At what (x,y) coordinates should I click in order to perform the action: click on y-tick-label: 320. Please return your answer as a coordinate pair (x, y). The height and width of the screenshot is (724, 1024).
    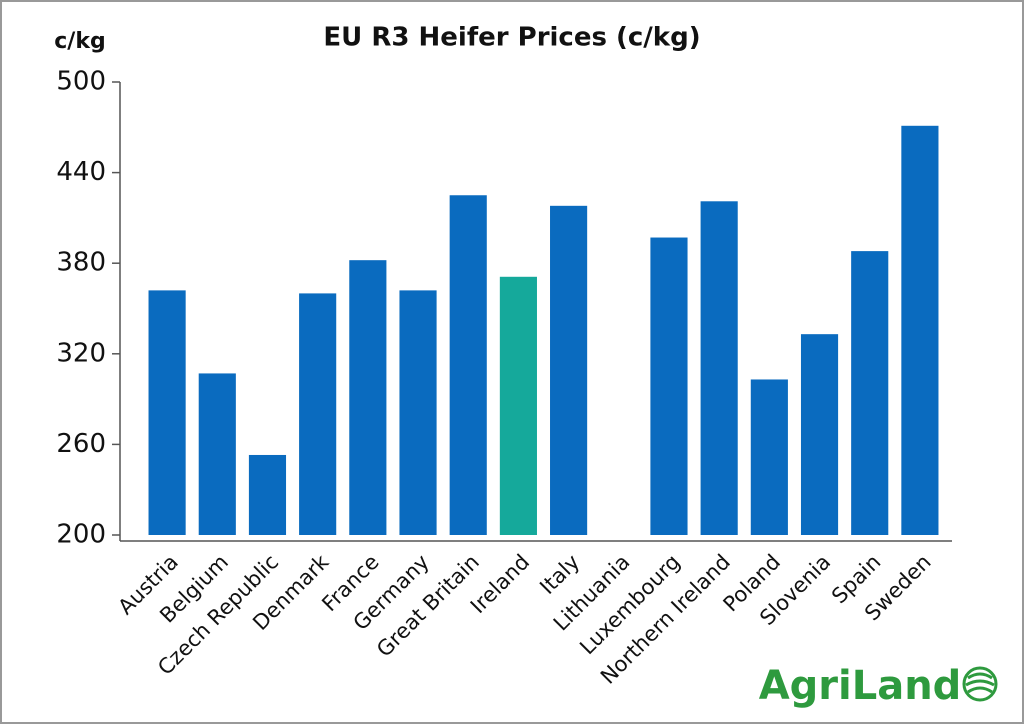
    Looking at the image, I should click on (81, 353).